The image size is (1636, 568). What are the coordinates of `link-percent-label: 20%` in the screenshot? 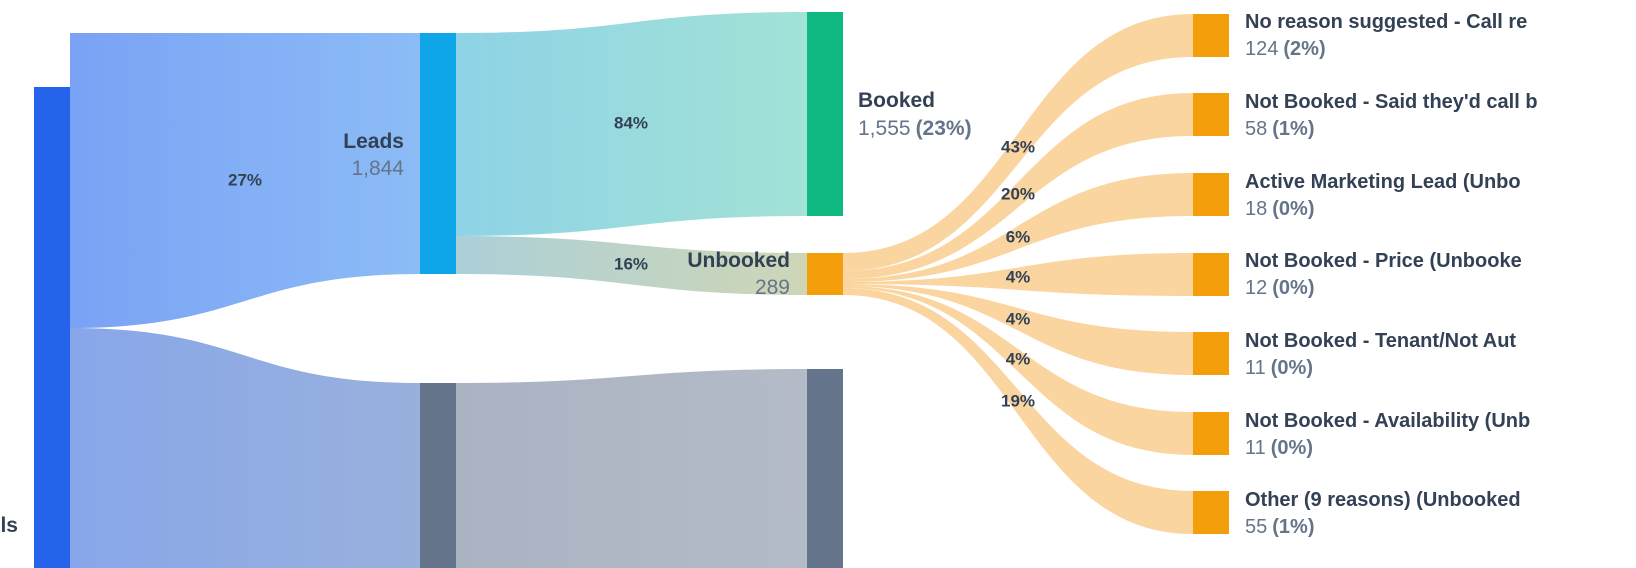 It's located at (1018, 193).